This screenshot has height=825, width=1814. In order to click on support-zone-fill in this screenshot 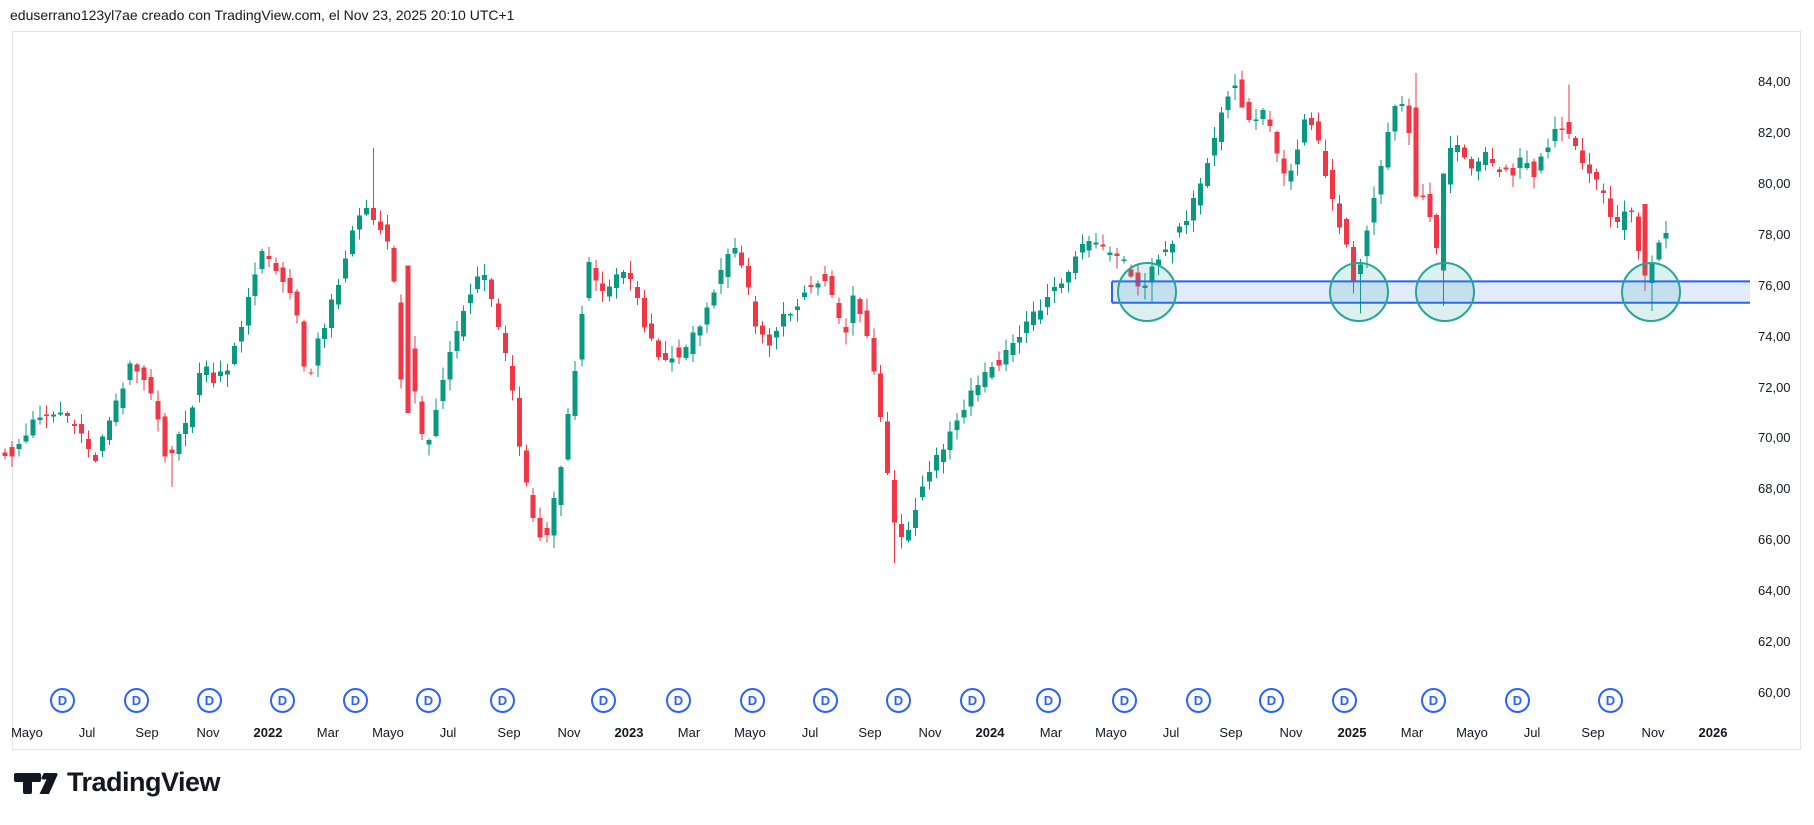, I will do `click(1431, 292)`.